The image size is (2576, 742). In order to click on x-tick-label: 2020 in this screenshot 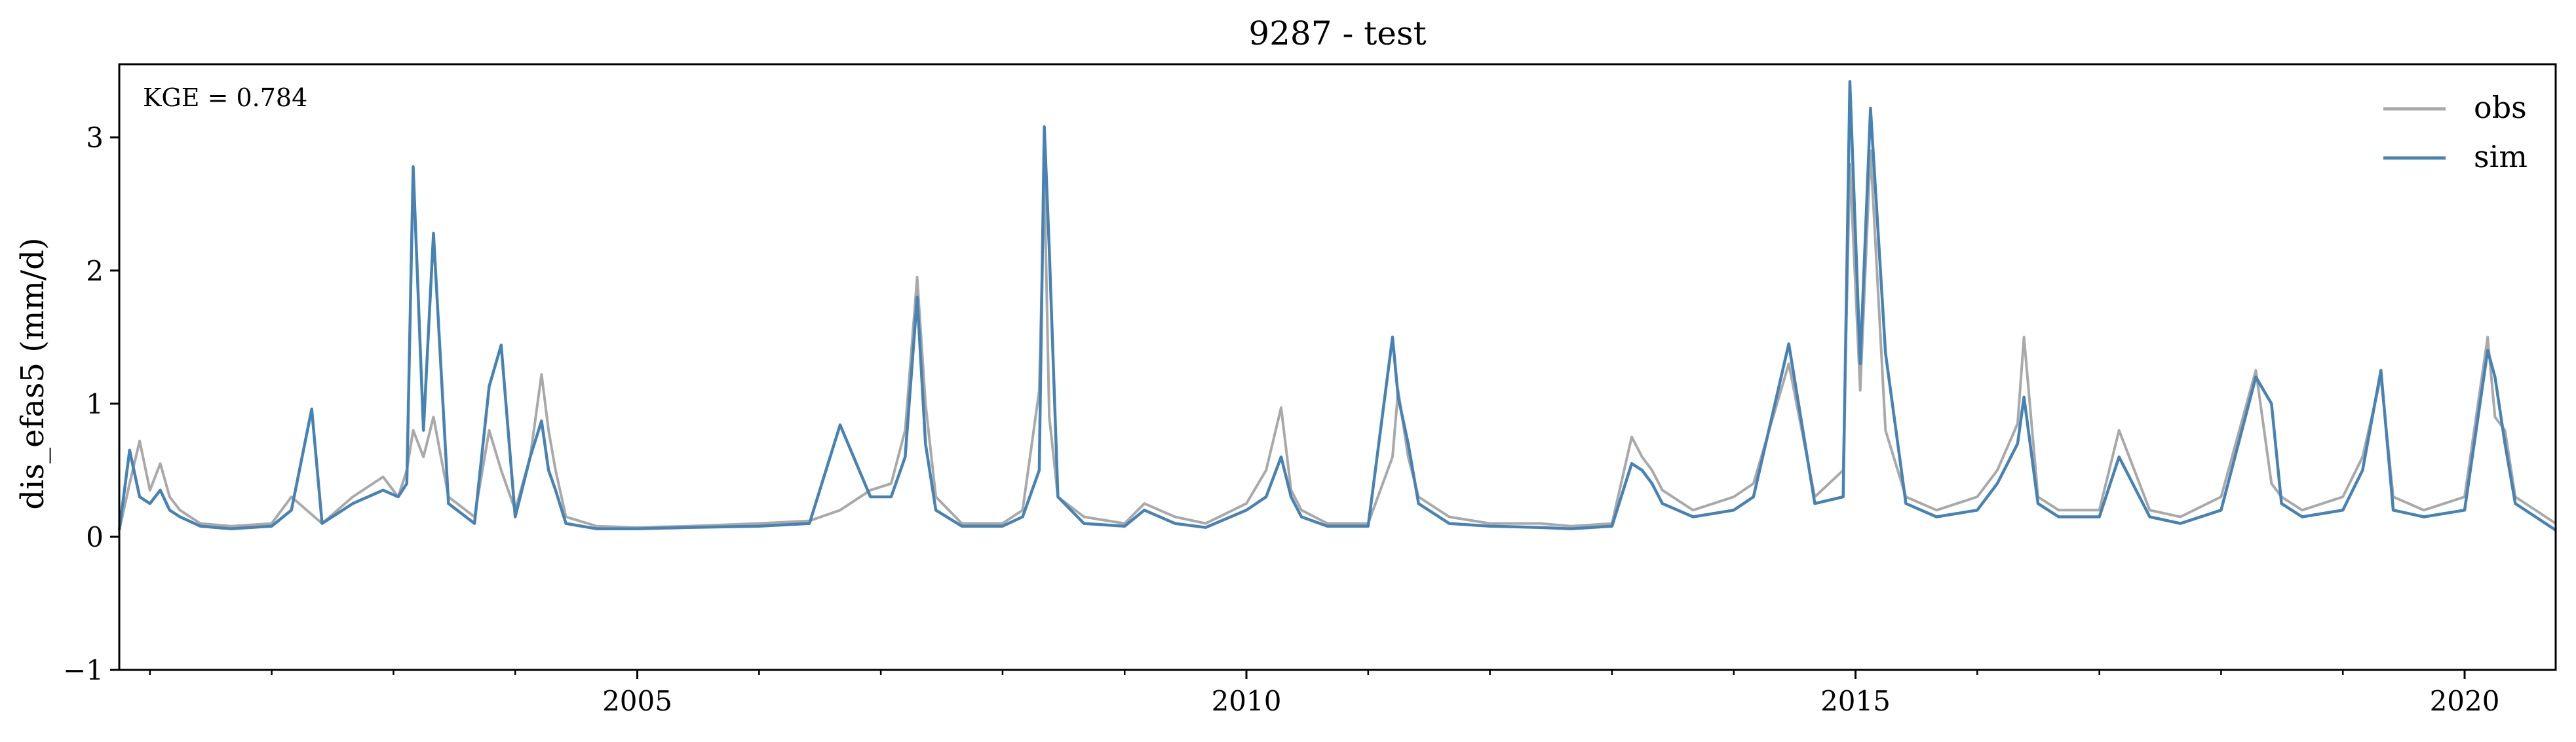, I will do `click(2465, 701)`.